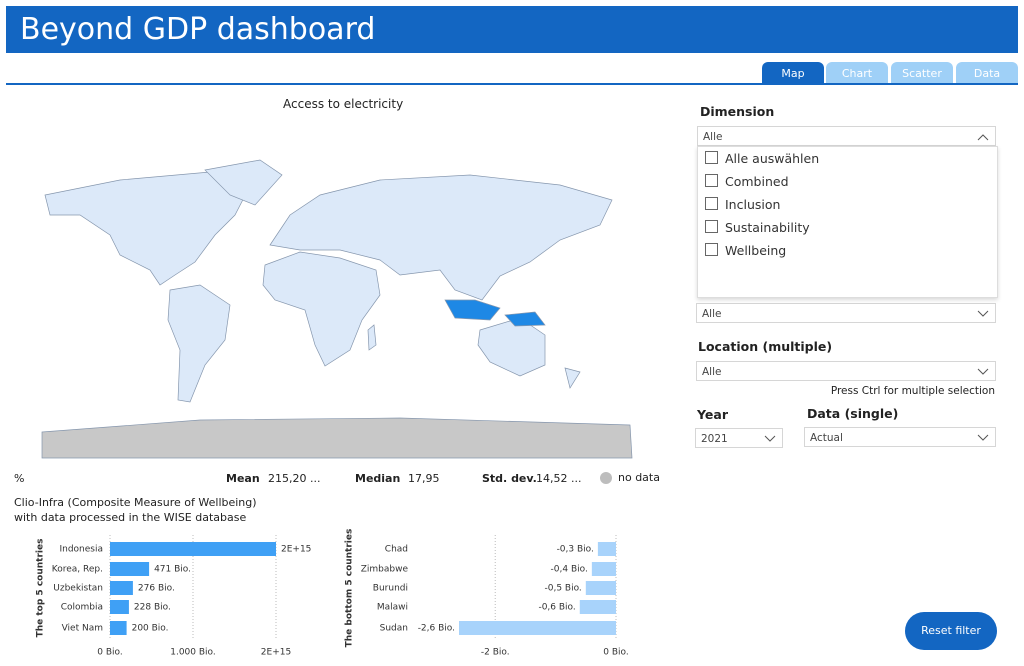 The width and height of the screenshot is (1024, 666). I want to click on option-label: Inclusion, so click(753, 204).